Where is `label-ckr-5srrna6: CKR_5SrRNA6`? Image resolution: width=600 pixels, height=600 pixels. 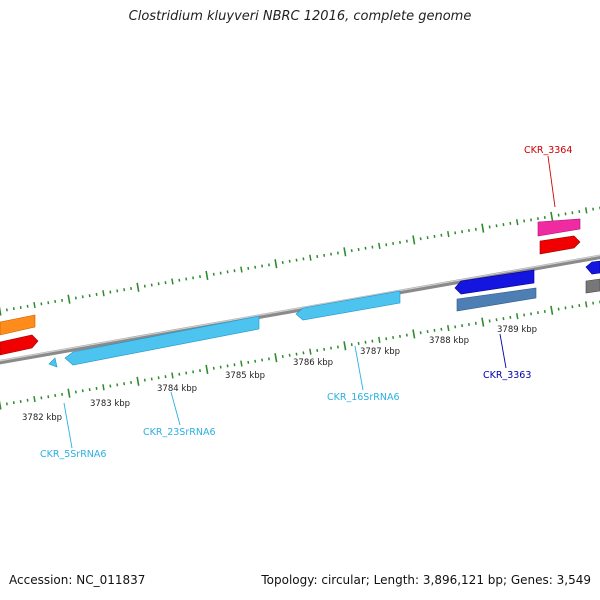
label-ckr-5srrna6: CKR_5SrRNA6 is located at coordinates (73, 454).